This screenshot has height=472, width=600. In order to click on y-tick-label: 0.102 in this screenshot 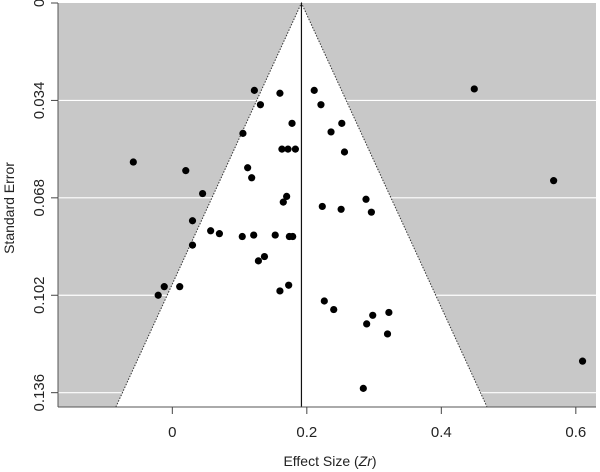, I will do `click(39, 295)`.